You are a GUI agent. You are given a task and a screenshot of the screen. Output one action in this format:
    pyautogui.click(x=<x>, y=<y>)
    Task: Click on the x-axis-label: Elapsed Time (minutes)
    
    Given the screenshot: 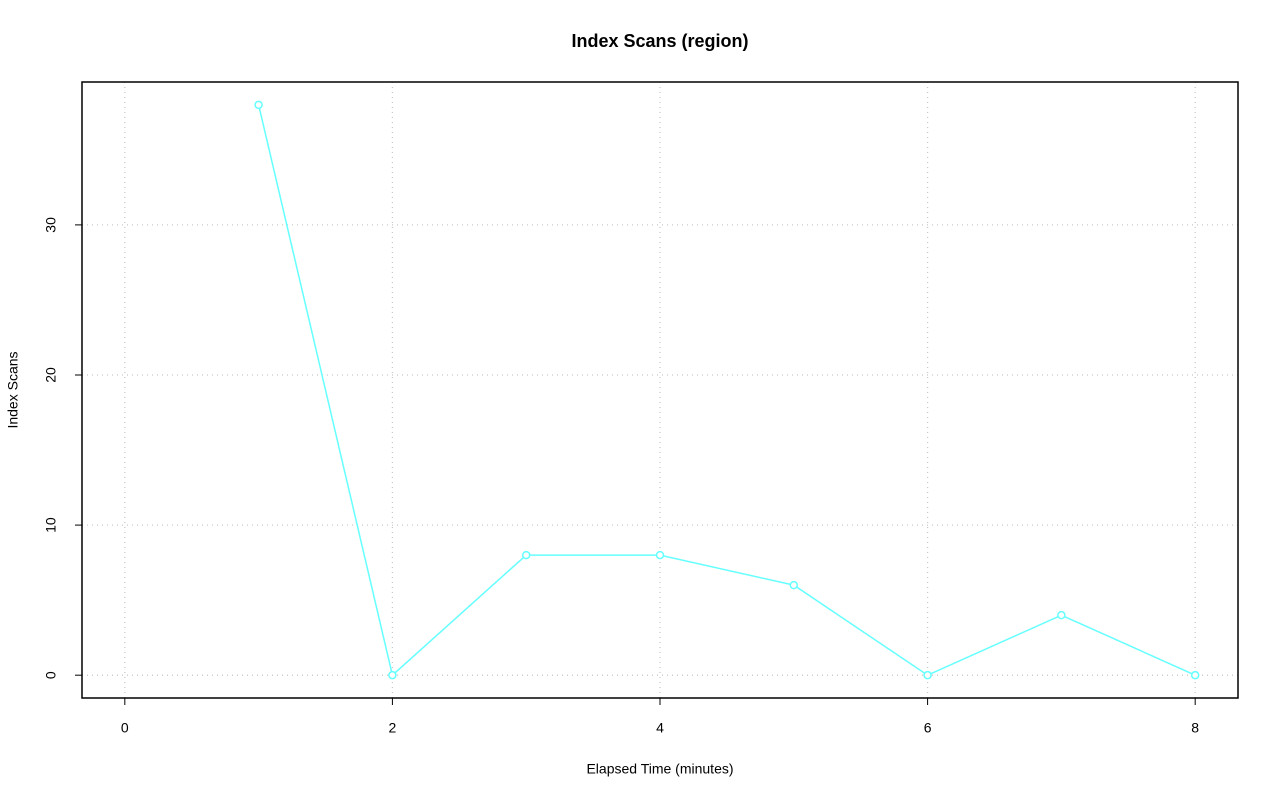 What is the action you would take?
    pyautogui.click(x=659, y=769)
    